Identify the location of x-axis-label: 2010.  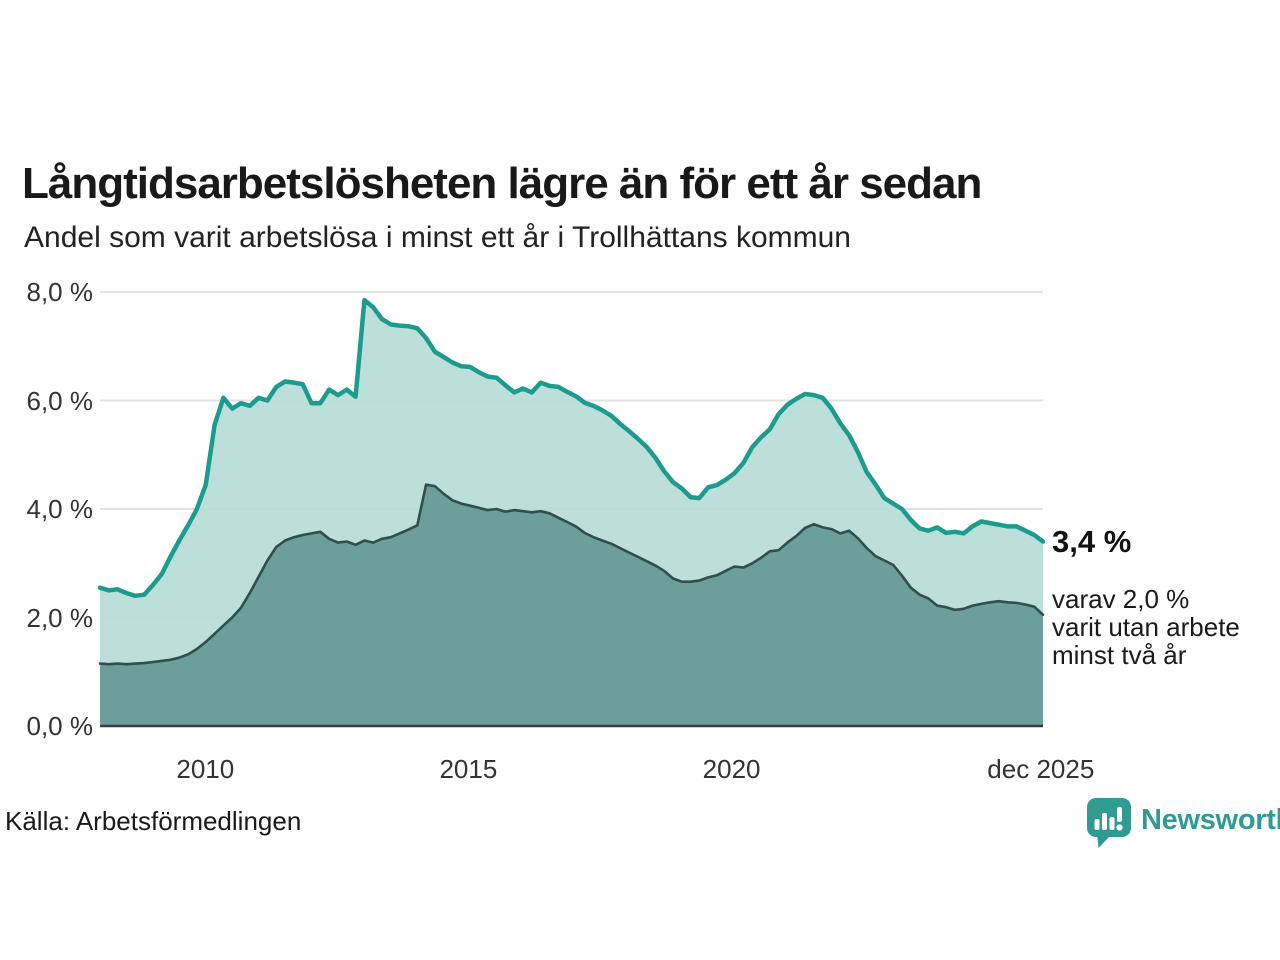
(205, 769).